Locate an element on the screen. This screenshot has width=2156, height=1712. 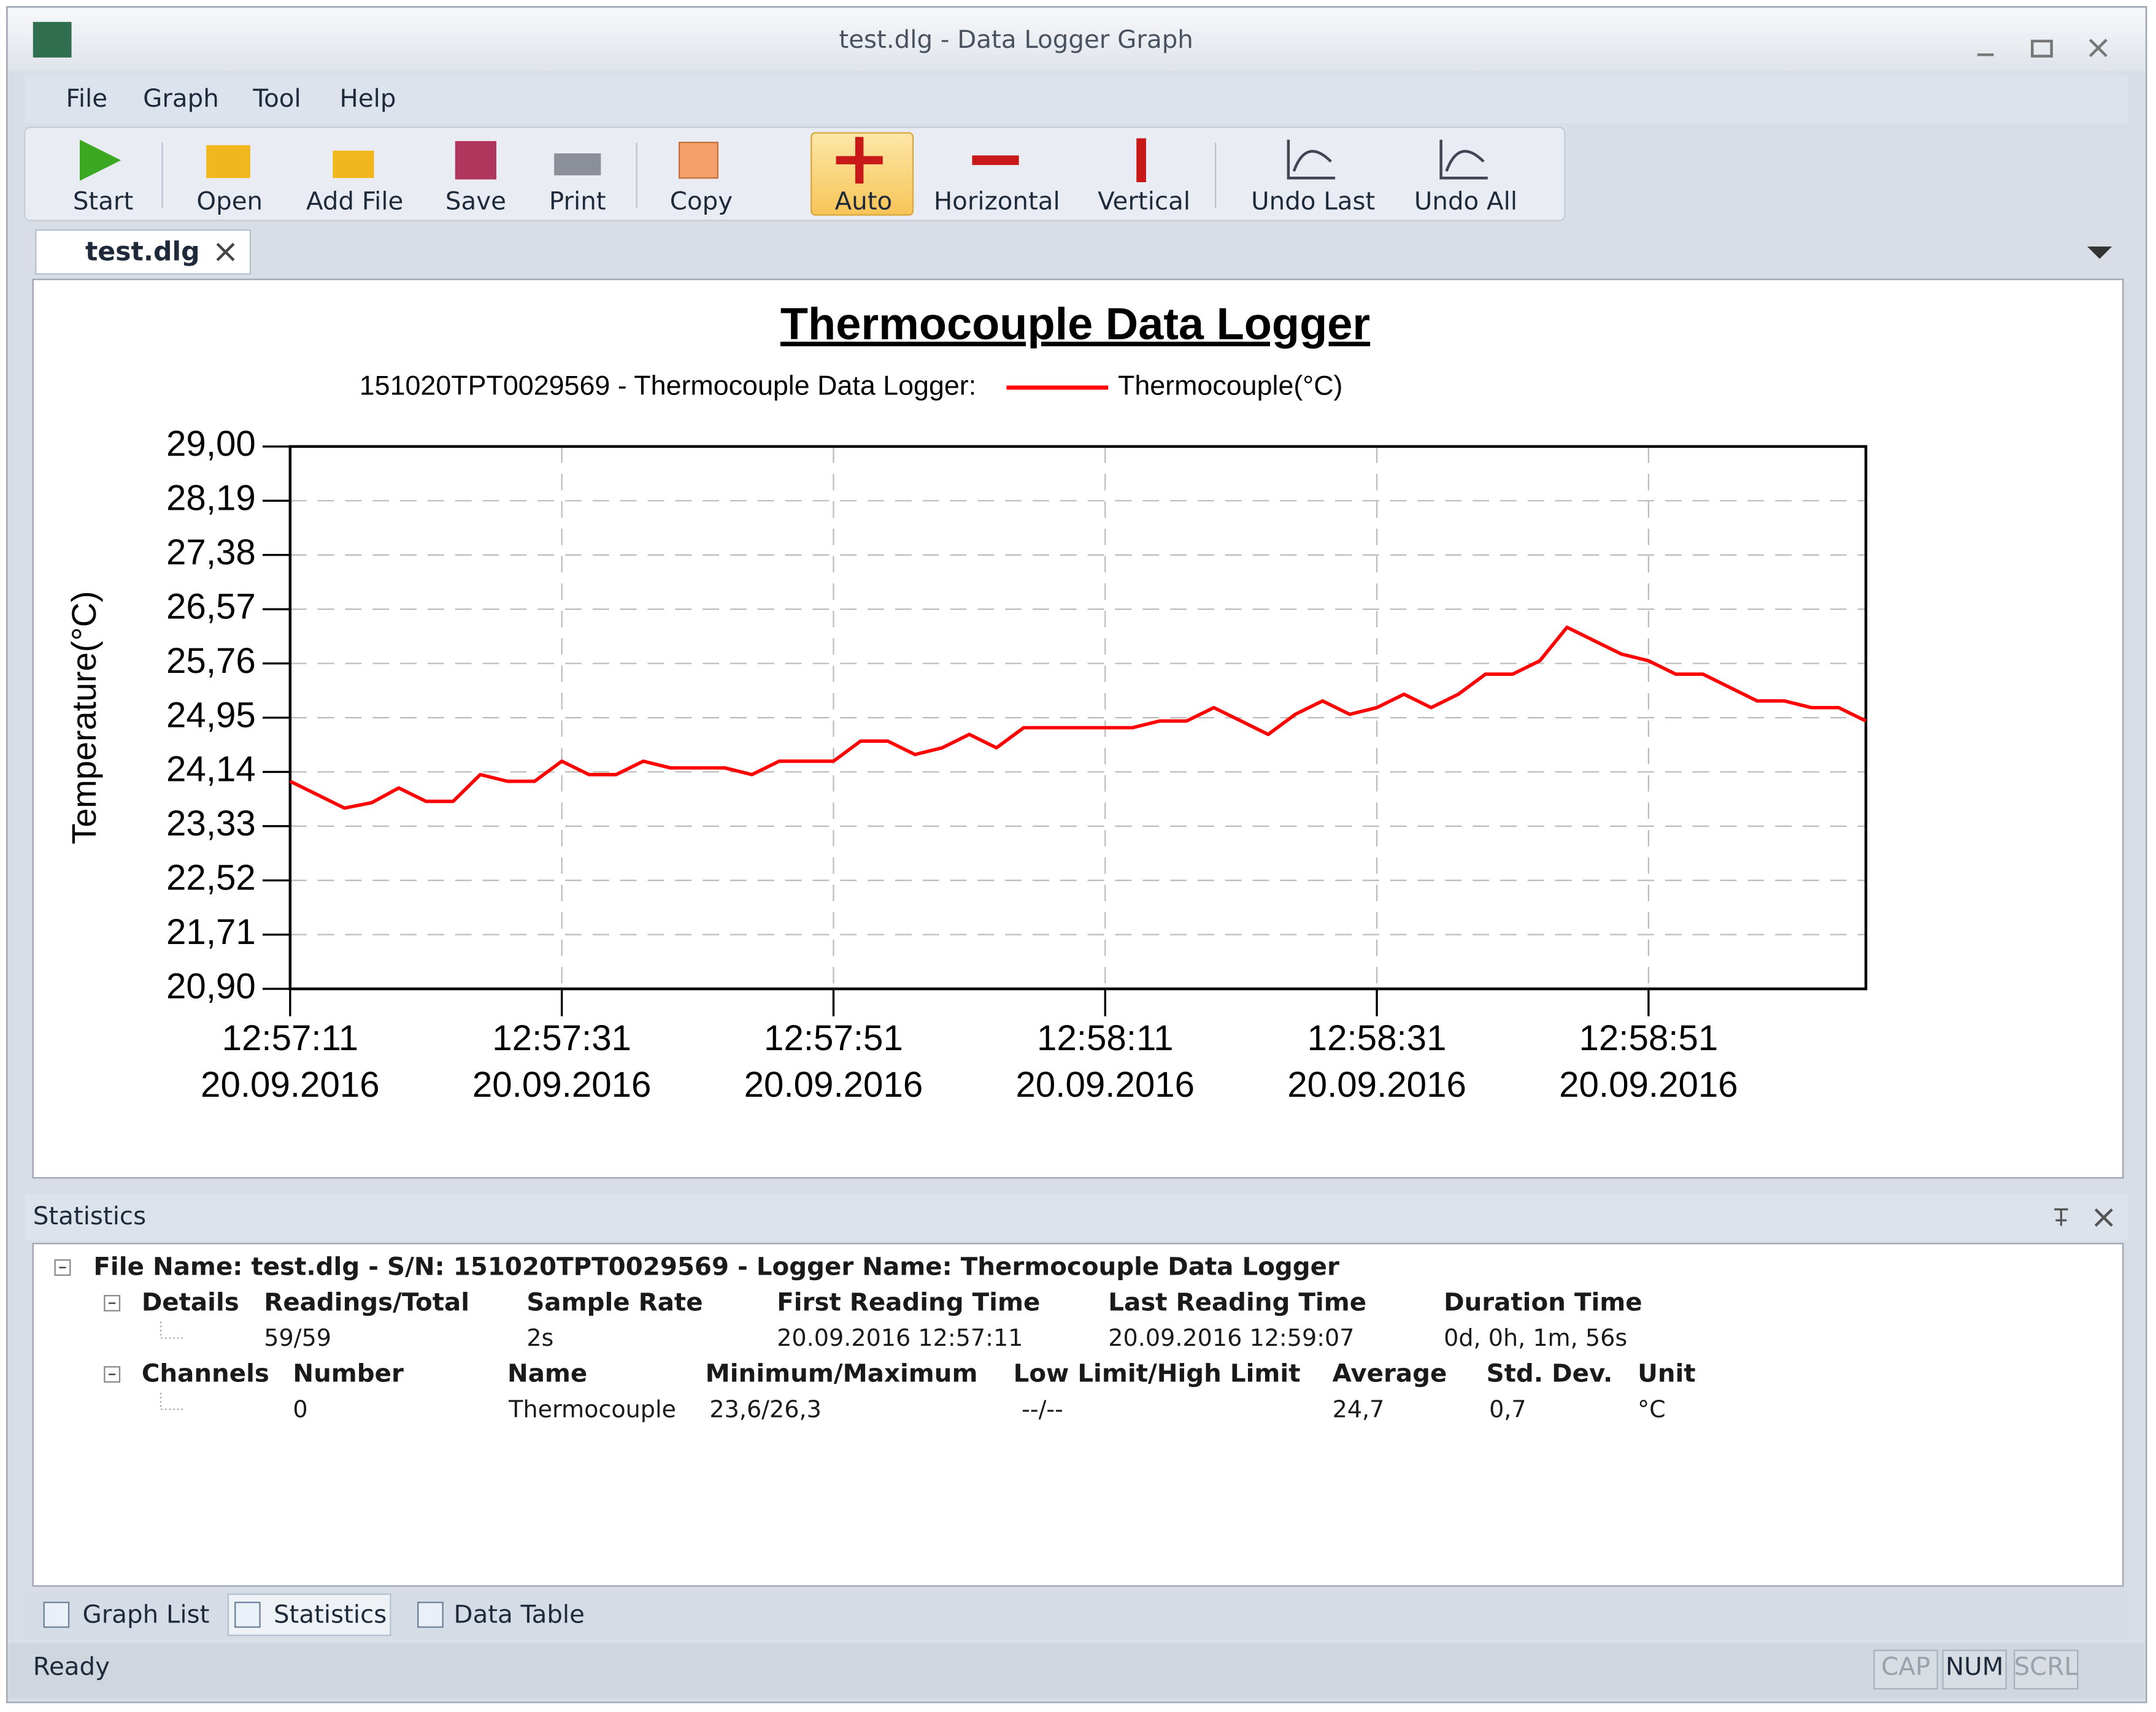
icon-open is located at coordinates (228, 161).